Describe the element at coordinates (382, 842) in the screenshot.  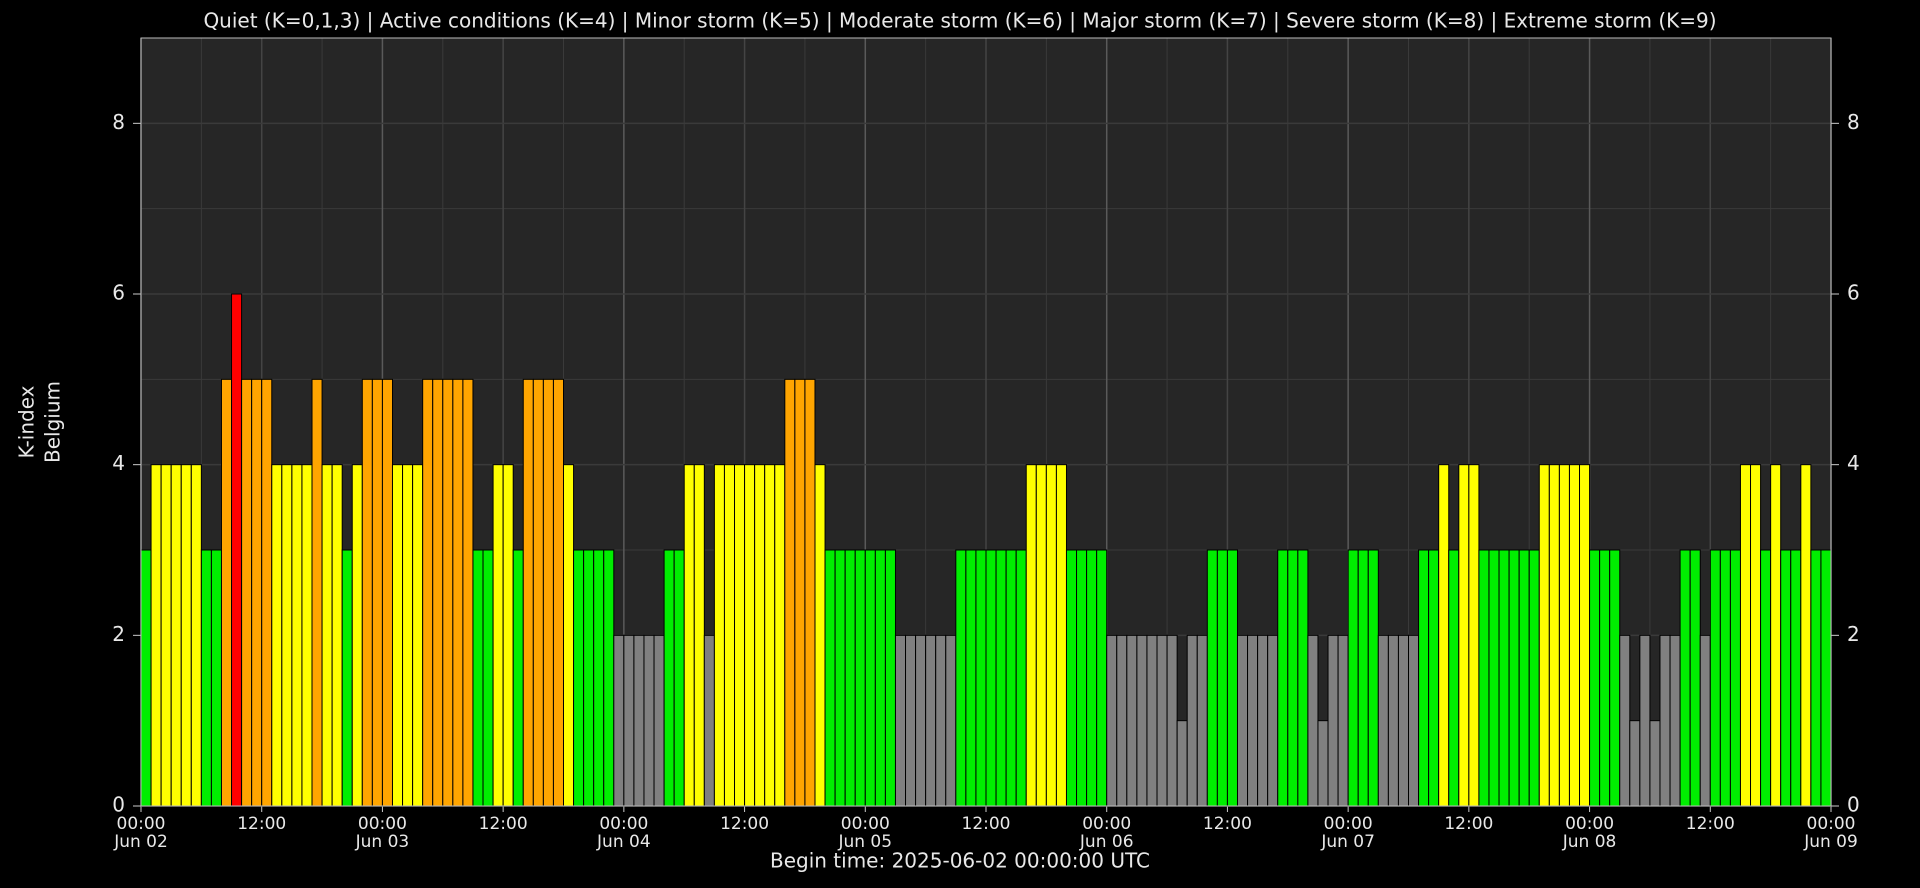
I see `x-tick-label-line: Jun 03` at that location.